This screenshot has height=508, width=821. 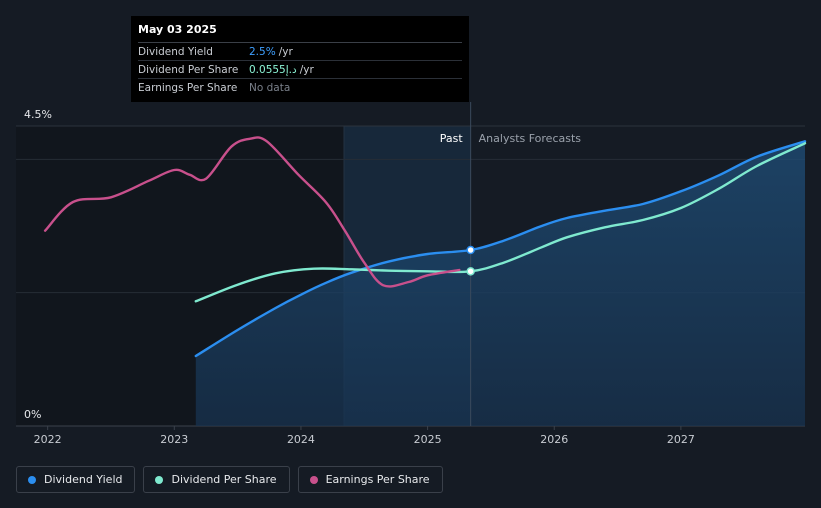 I want to click on tooltip-label: Dividend Per Share, so click(x=188, y=69).